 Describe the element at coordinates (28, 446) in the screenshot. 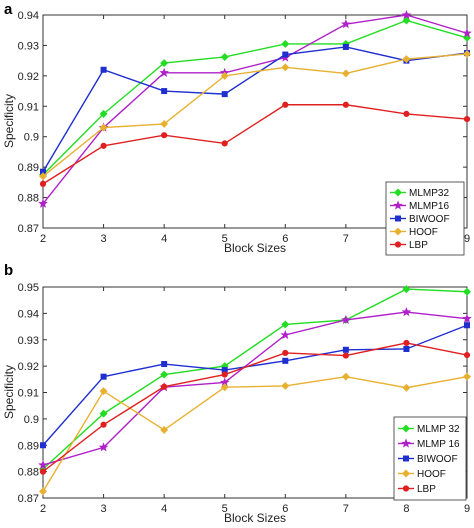

I see `y-tick-label: 0.89` at that location.